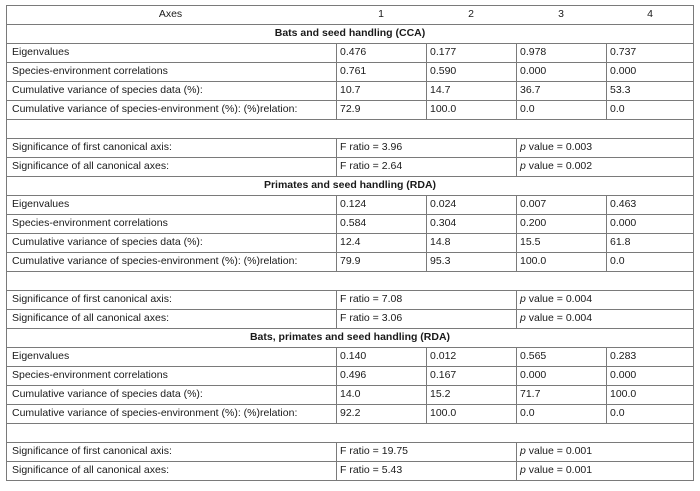 The height and width of the screenshot is (491, 700). I want to click on value-cell: 0.140, so click(353, 356).